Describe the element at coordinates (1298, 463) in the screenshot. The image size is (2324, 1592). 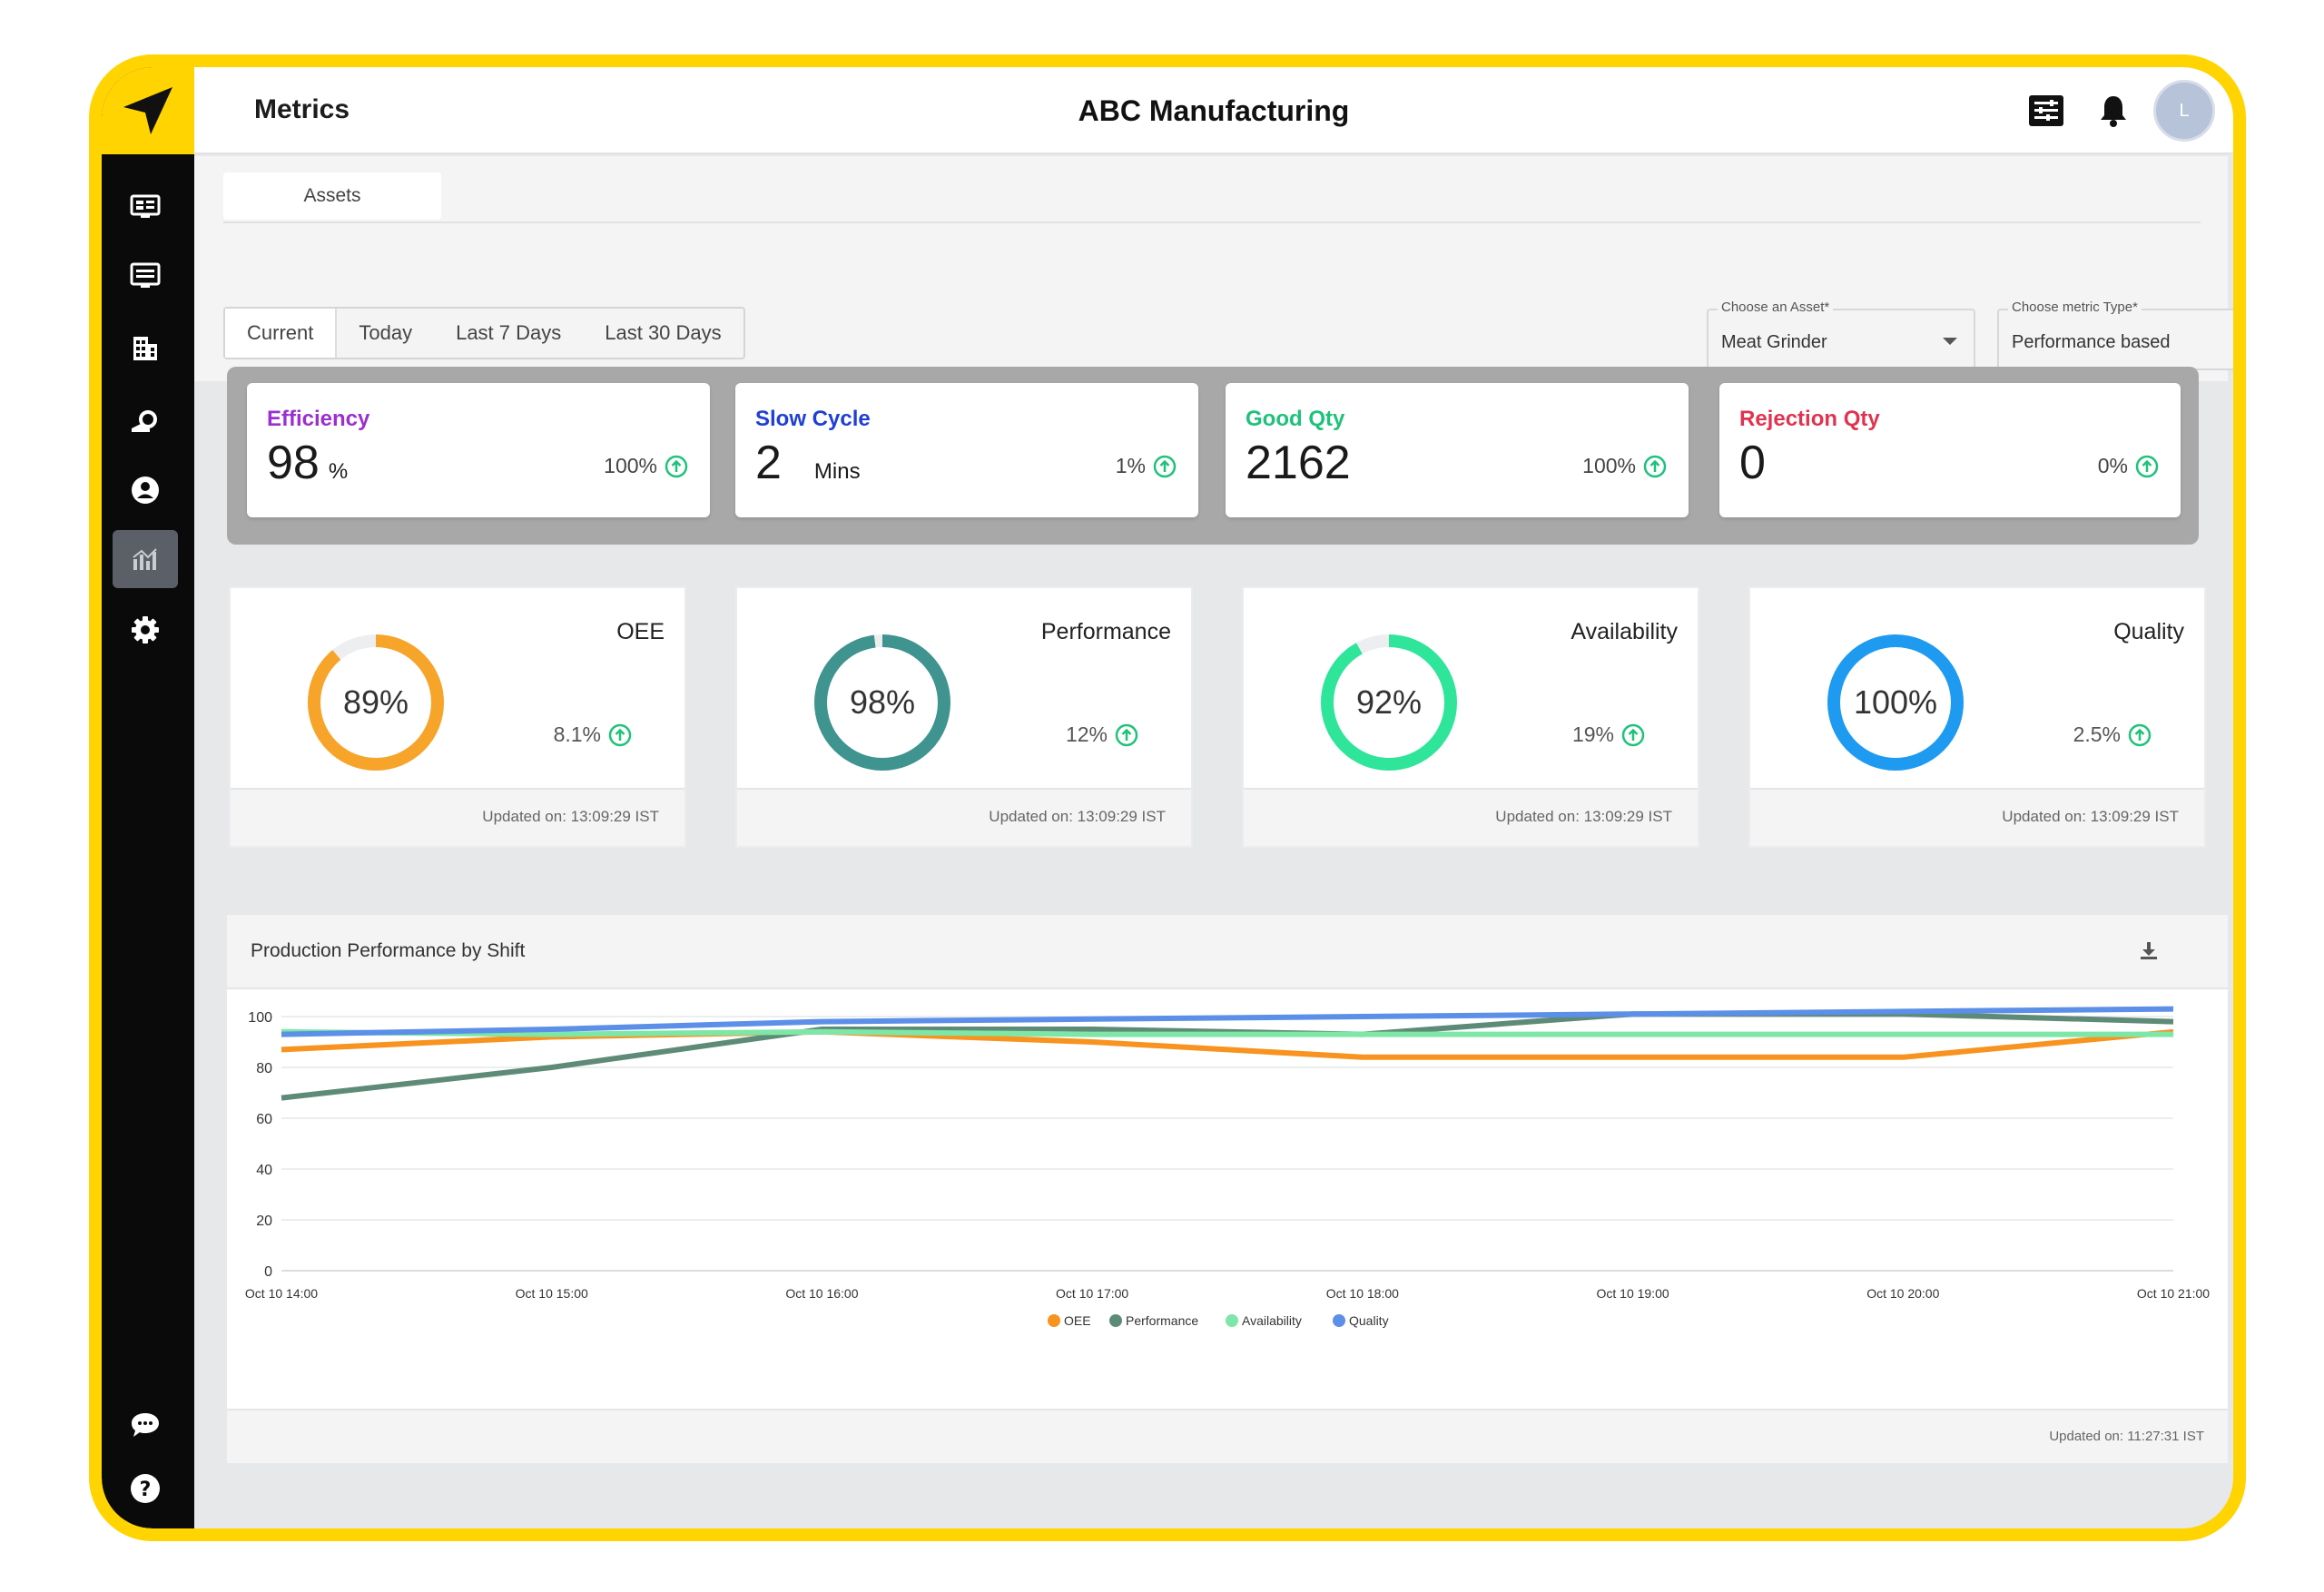
I see `kpi-value: 2162` at that location.